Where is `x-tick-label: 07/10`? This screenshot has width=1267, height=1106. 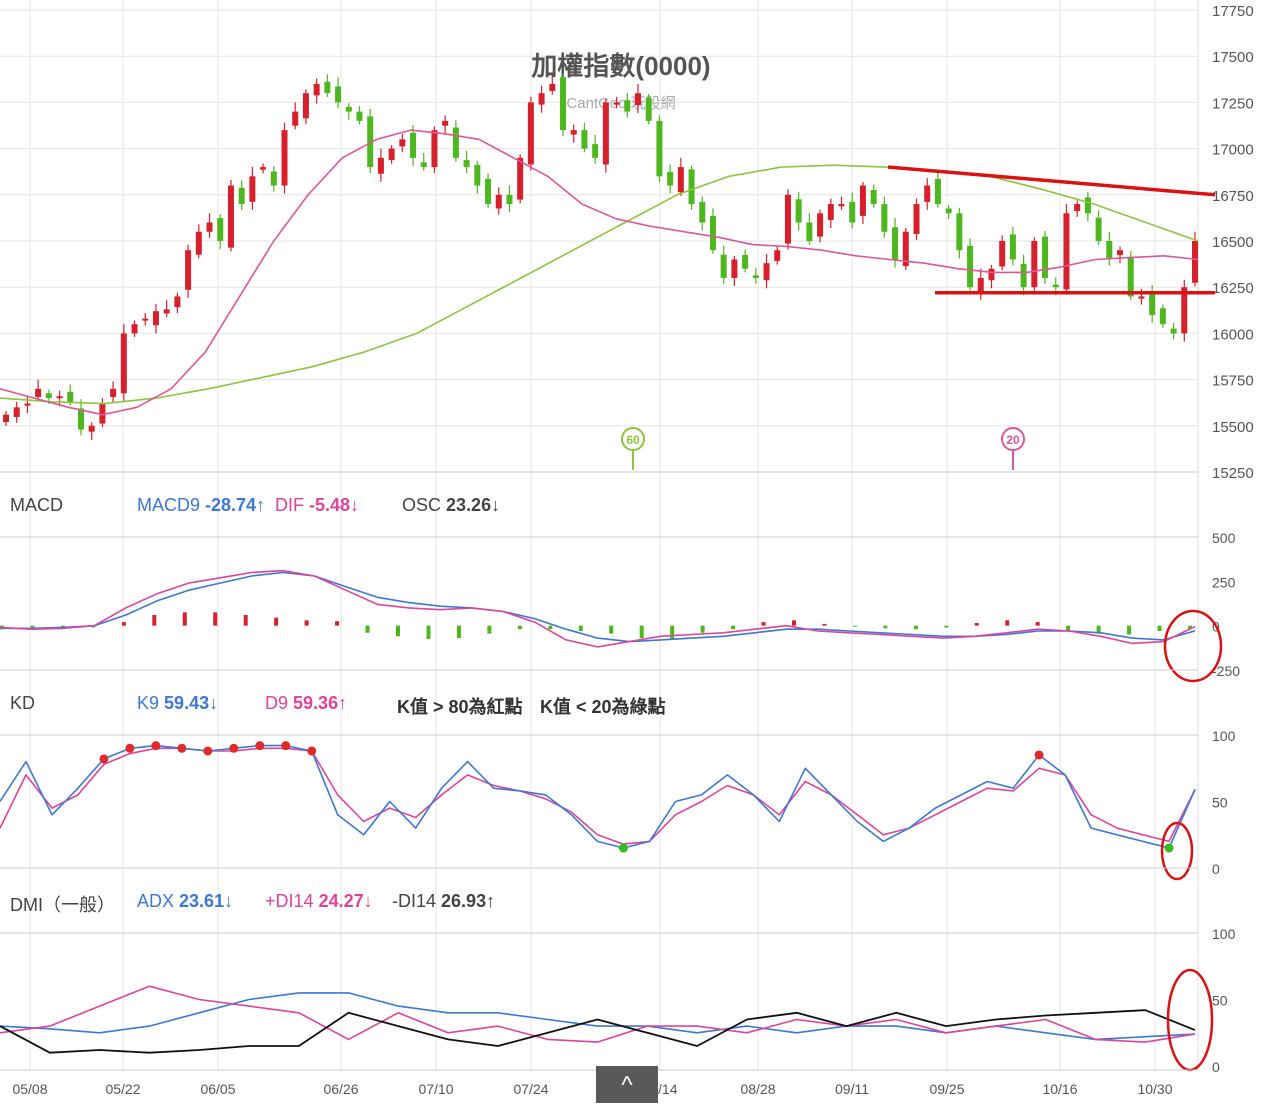 x-tick-label: 07/10 is located at coordinates (435, 1089).